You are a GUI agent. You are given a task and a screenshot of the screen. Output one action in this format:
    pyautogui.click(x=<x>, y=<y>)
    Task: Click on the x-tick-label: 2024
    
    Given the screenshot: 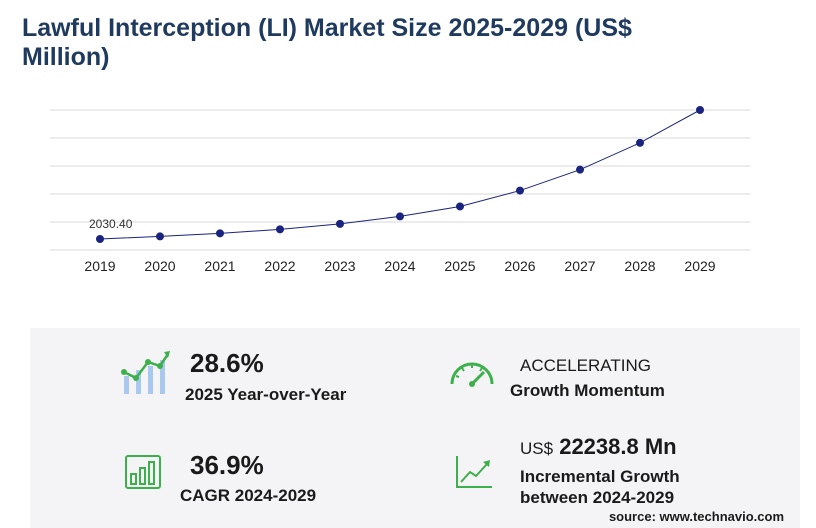 What is the action you would take?
    pyautogui.click(x=399, y=266)
    